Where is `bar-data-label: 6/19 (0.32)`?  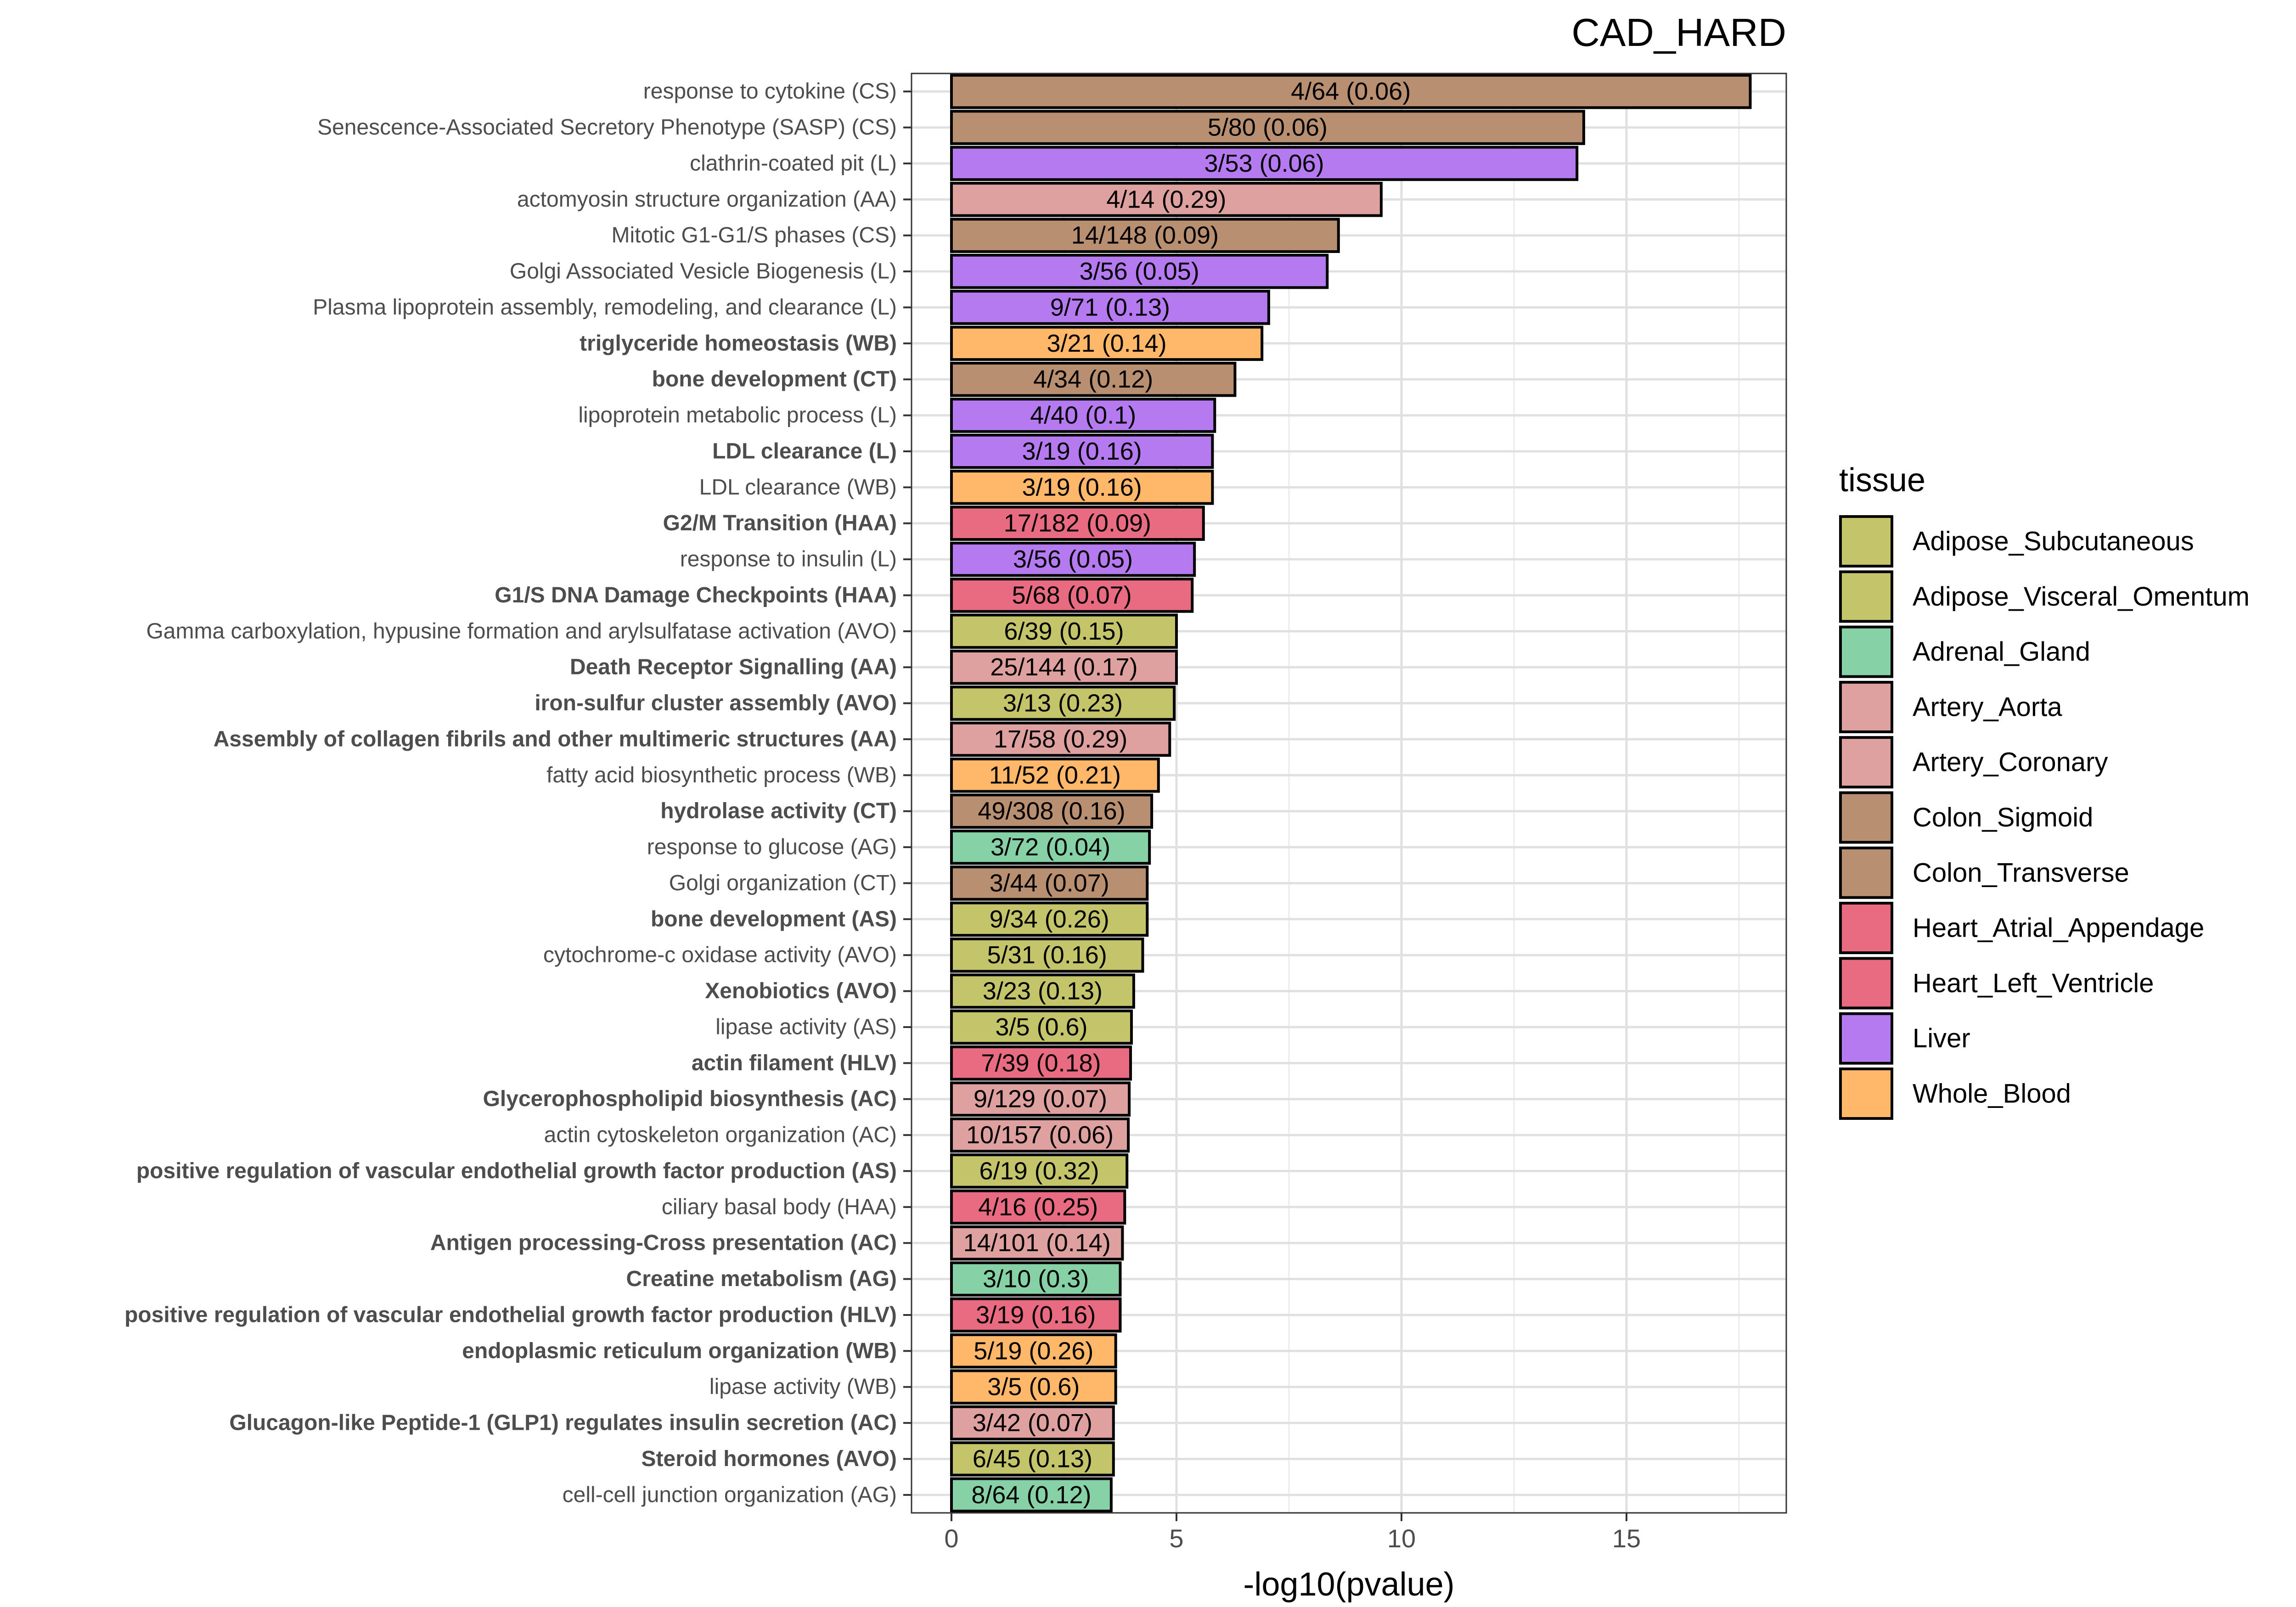
bar-data-label: 6/19 (0.32) is located at coordinates (1039, 1171).